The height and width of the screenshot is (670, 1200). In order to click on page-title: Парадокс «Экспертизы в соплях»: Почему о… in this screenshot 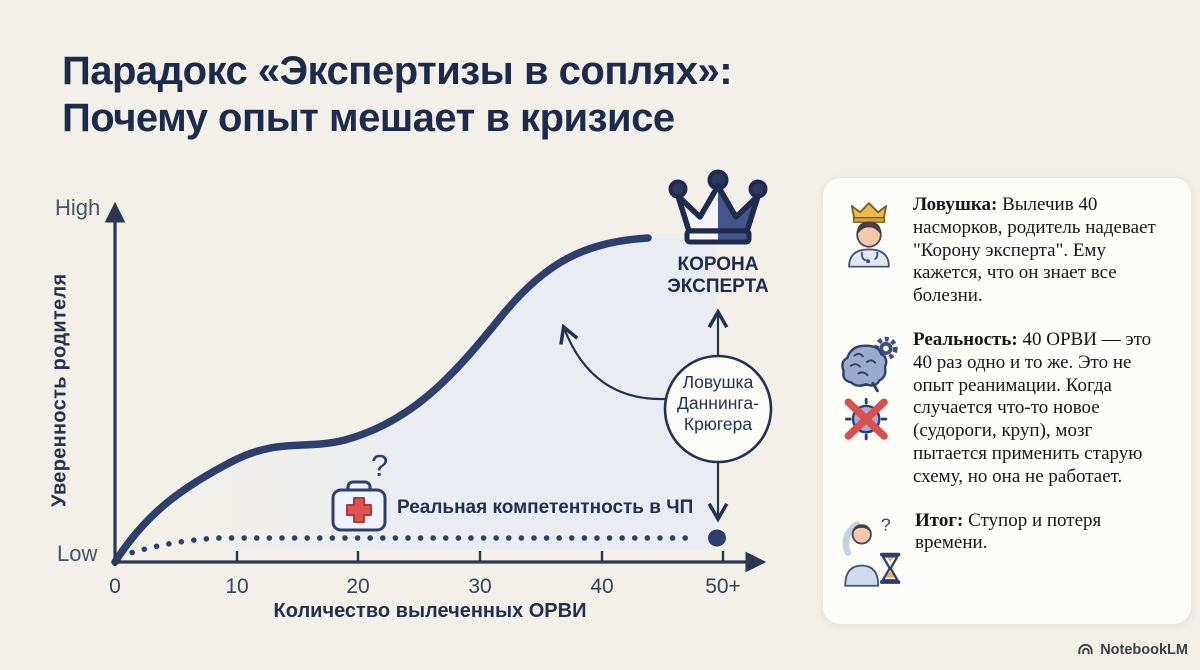, I will do `click(472, 95)`.